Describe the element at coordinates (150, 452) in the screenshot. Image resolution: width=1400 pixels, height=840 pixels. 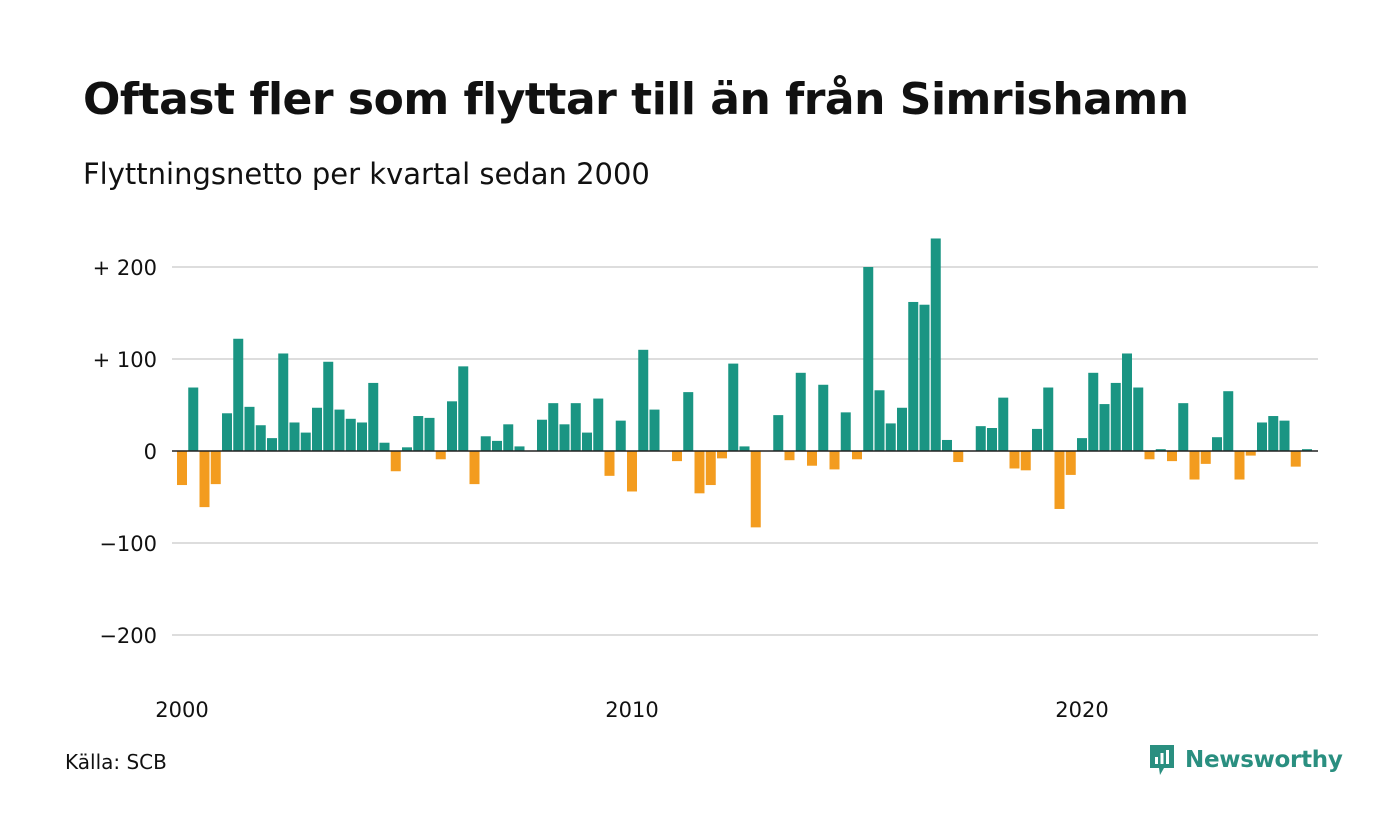
I see `y-tick-label: 0` at that location.